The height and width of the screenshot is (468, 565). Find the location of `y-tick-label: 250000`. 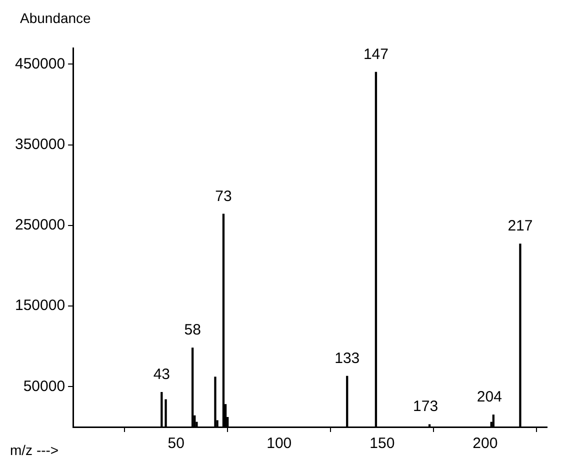

y-tick-label: 250000 is located at coordinates (40, 225).